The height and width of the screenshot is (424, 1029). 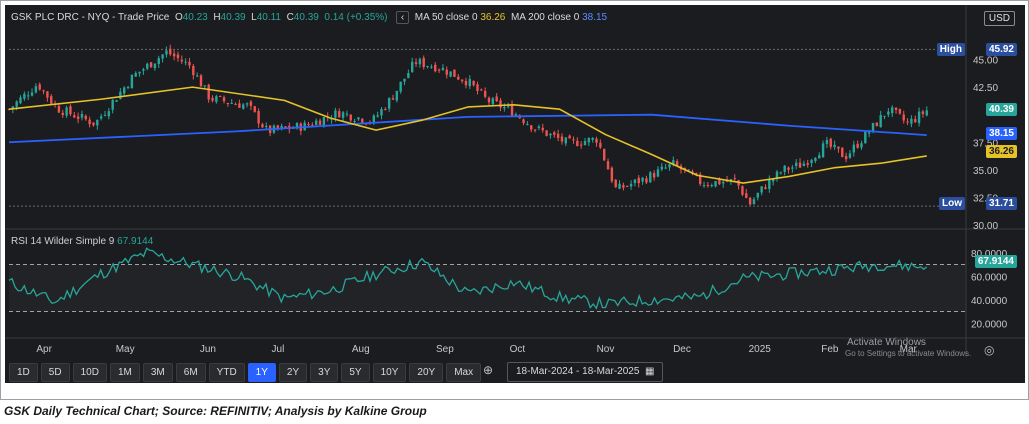 What do you see at coordinates (55, 372) in the screenshot?
I see `period-button-5d: 5D` at bounding box center [55, 372].